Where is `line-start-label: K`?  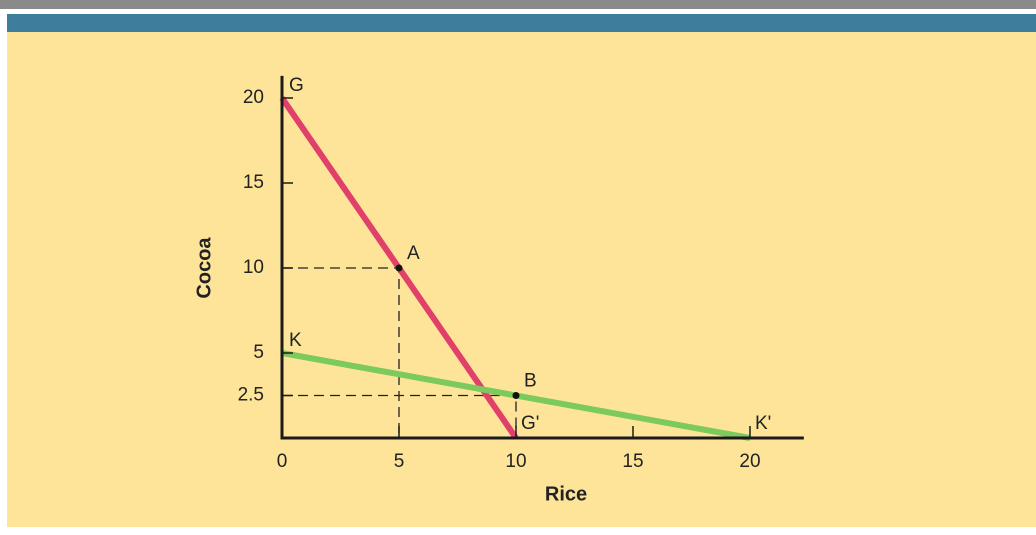 line-start-label: K is located at coordinates (295, 340).